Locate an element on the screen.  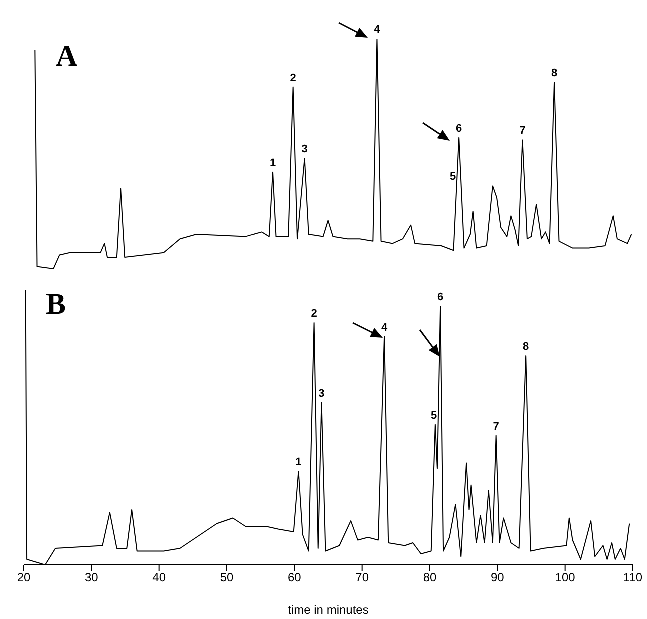
x-tick-label: 60 is located at coordinates (295, 577).